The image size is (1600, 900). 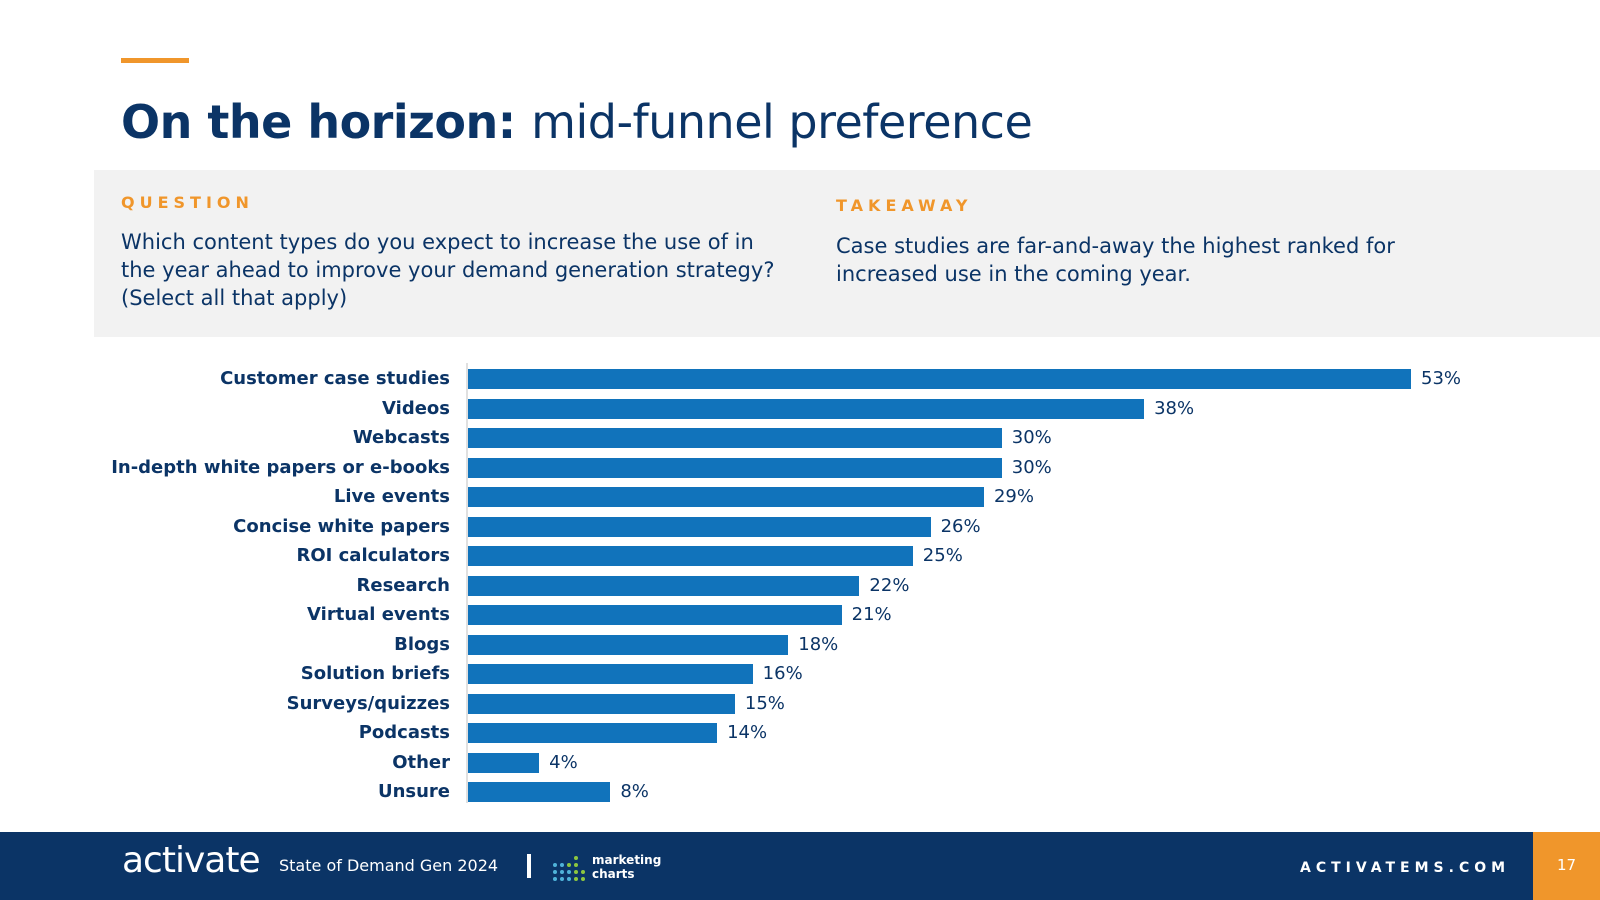 I want to click on question-label: QUESTION, so click(x=187, y=202).